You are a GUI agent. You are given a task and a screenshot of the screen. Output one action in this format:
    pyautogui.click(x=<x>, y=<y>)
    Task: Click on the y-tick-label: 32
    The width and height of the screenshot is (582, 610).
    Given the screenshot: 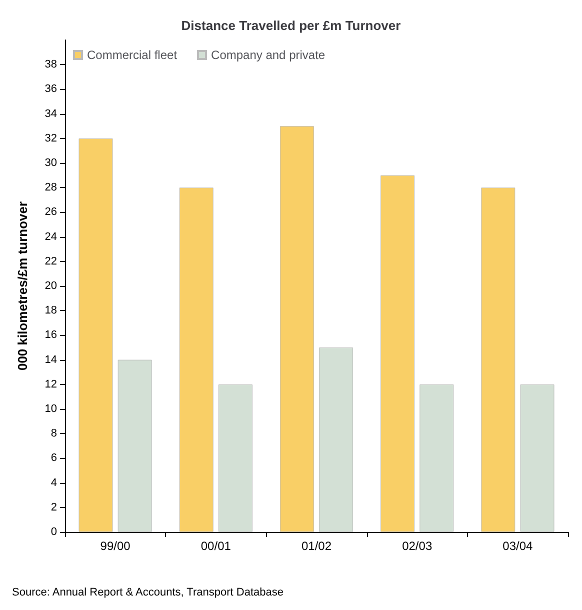 What is the action you would take?
    pyautogui.click(x=50, y=138)
    